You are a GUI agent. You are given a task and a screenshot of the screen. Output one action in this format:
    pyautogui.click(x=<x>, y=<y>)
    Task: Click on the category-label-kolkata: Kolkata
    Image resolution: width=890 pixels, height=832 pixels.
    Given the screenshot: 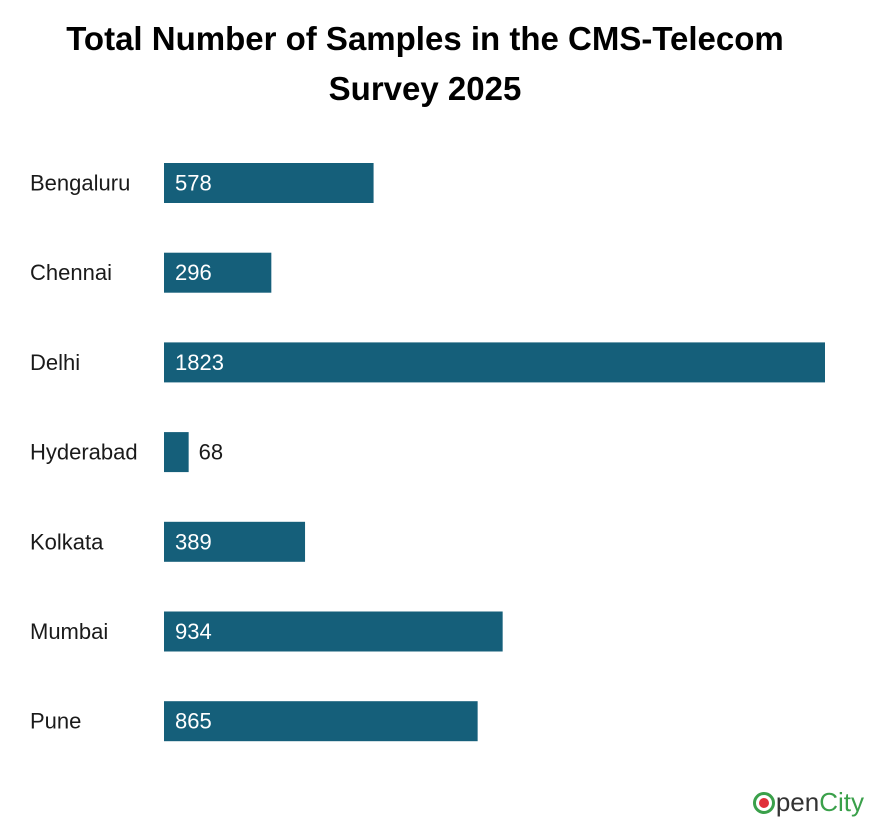 What is the action you would take?
    pyautogui.click(x=67, y=541)
    